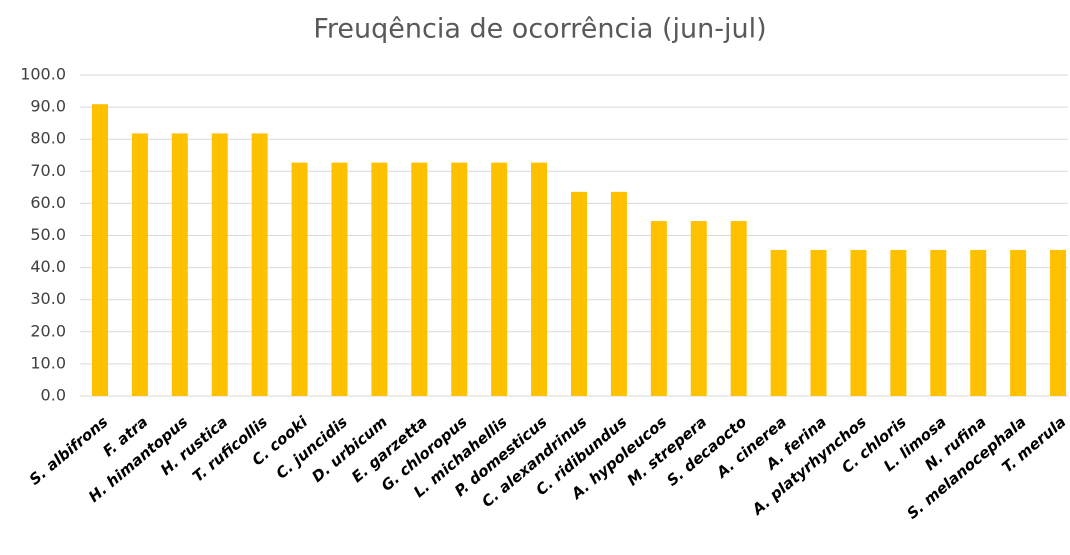 This screenshot has width=1070, height=555. What do you see at coordinates (43, 74) in the screenshot?
I see `y-tick-label: 100.0` at bounding box center [43, 74].